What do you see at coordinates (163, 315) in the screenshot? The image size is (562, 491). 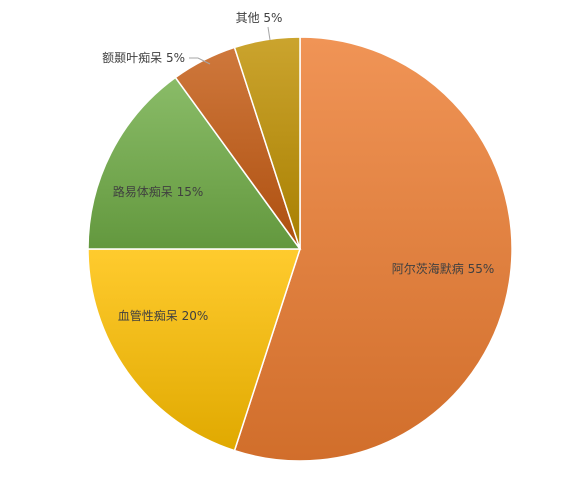 I see `data-label-vascular-dementia: 血管性痴呆 20%` at bounding box center [163, 315].